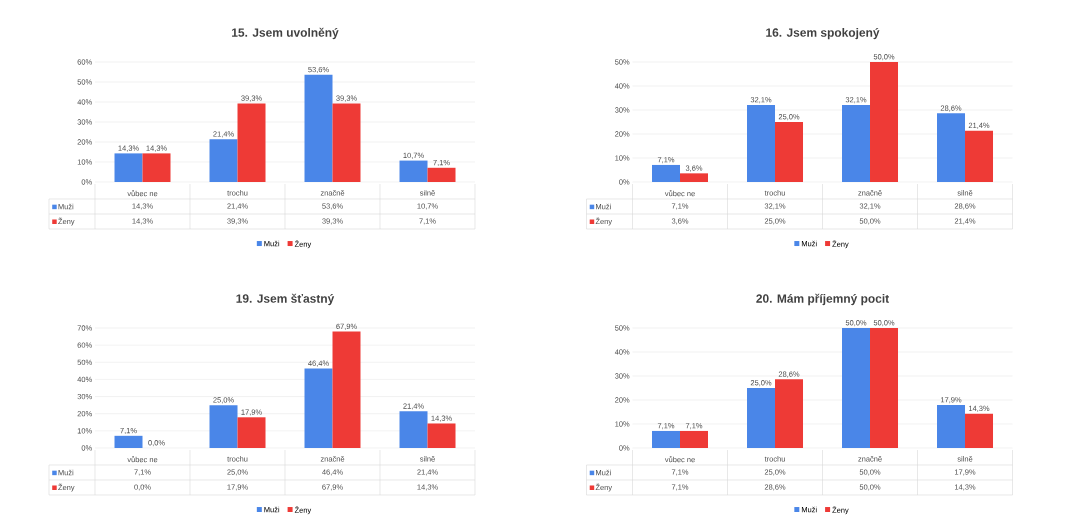 The height and width of the screenshot is (532, 1075). I want to click on chart-title: 20. Mám příjemný pocit, so click(823, 299).